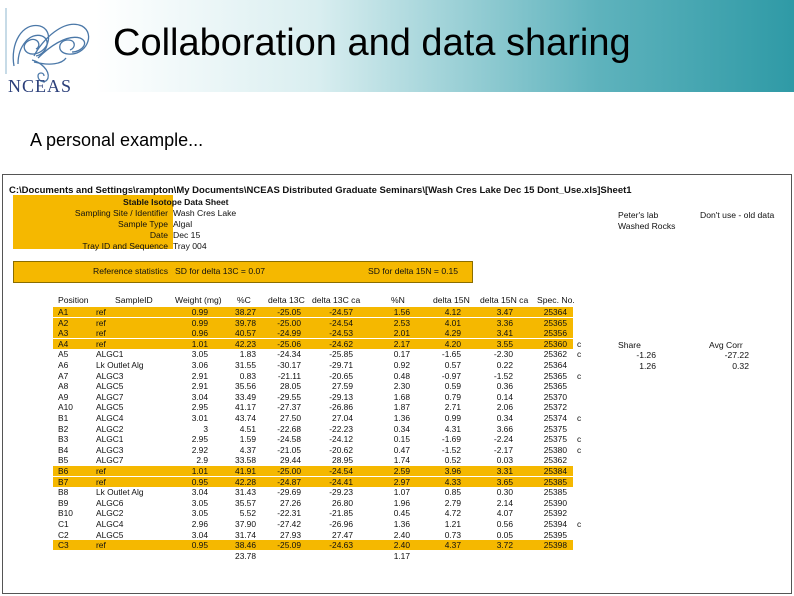 The width and height of the screenshot is (794, 596). I want to click on cell-spec: 25374, so click(555, 418).